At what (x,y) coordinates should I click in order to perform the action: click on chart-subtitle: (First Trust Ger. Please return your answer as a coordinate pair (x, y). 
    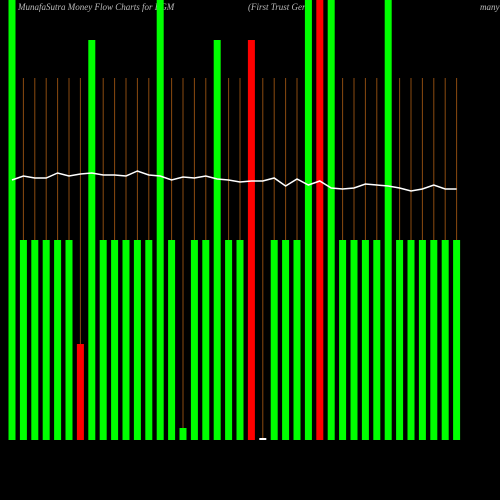
    Looking at the image, I should click on (277, 7).